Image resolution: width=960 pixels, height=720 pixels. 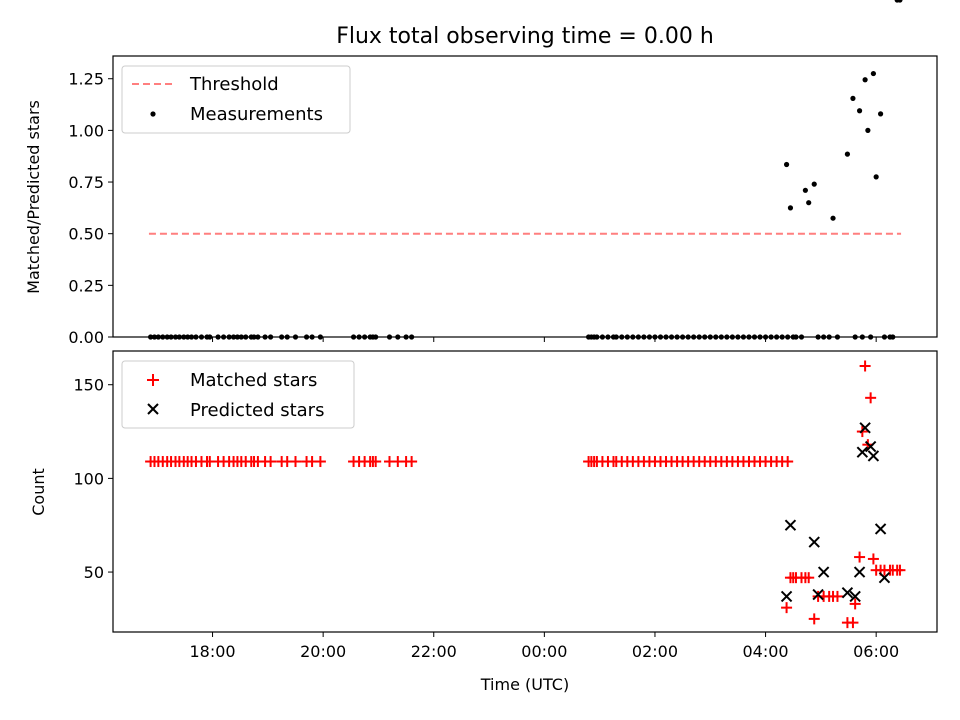 What do you see at coordinates (434, 651) in the screenshot?
I see `x-tick-label: 22:00` at bounding box center [434, 651].